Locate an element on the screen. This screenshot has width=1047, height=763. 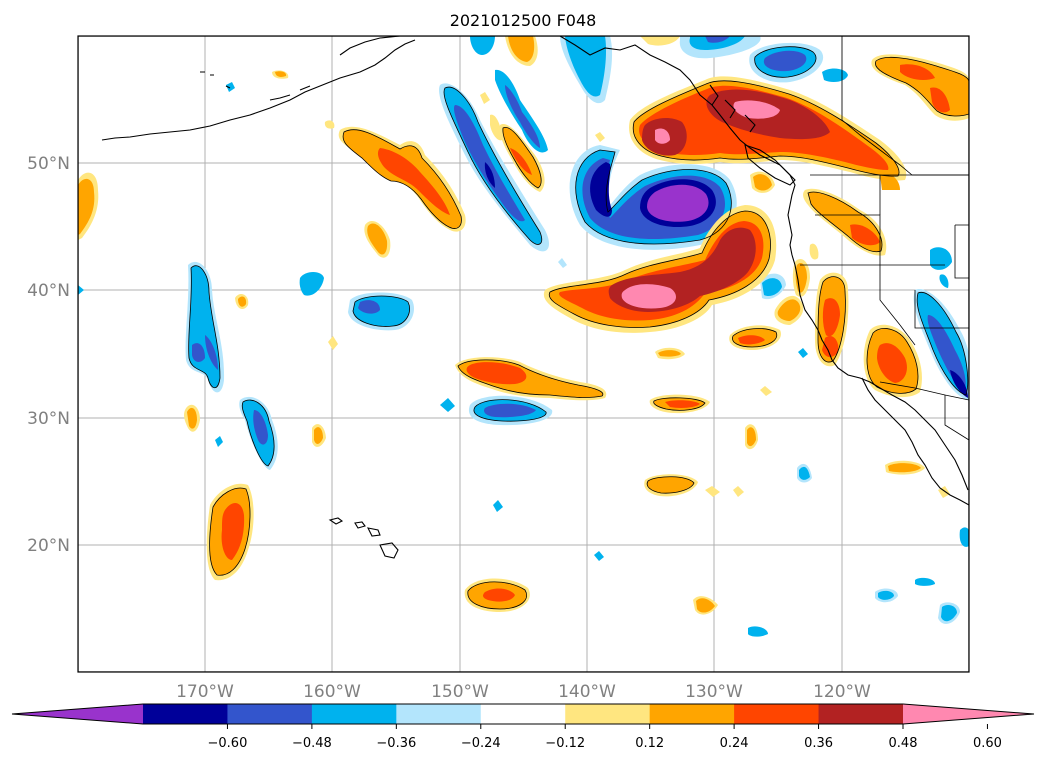
map-title: 2021012500 F048 is located at coordinates (523, 20).